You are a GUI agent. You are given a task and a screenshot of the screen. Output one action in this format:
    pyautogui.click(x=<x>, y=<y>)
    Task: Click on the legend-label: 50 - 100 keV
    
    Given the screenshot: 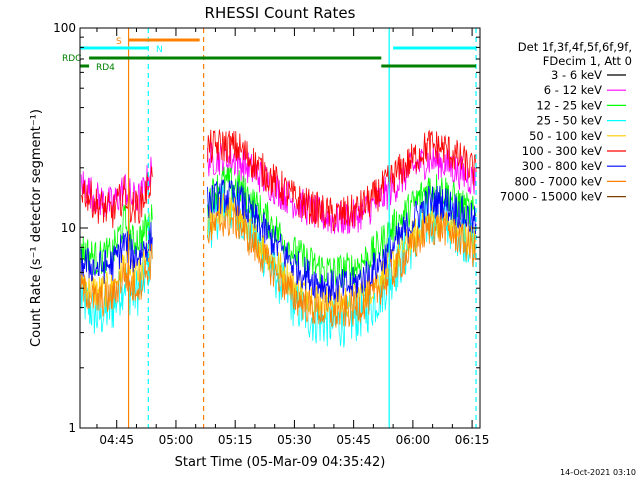 What is the action you would take?
    pyautogui.click(x=565, y=136)
    